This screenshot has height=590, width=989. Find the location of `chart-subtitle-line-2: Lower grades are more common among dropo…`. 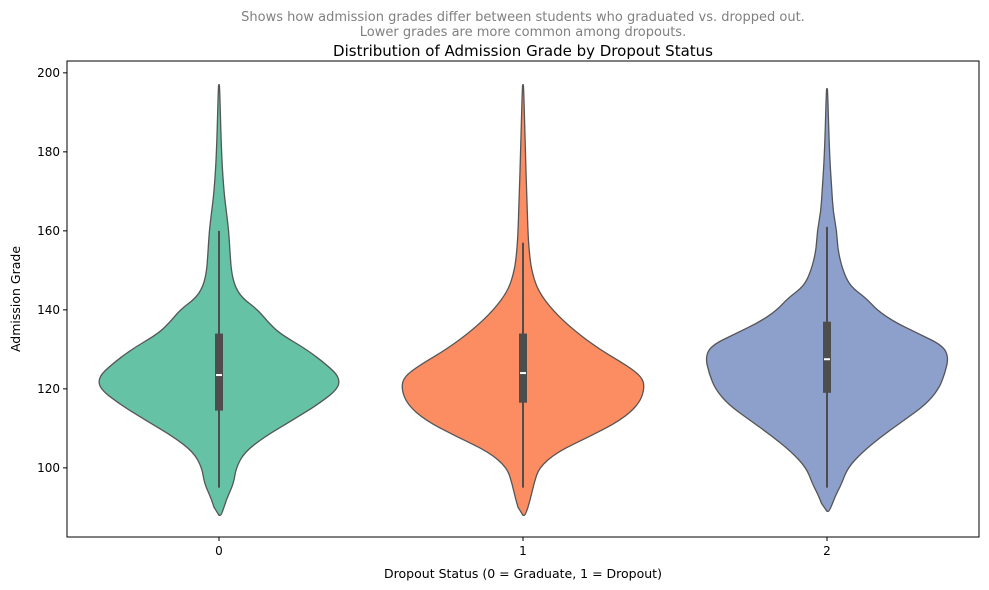

chart-subtitle-line-2: Lower grades are more common among dropo… is located at coordinates (523, 32).